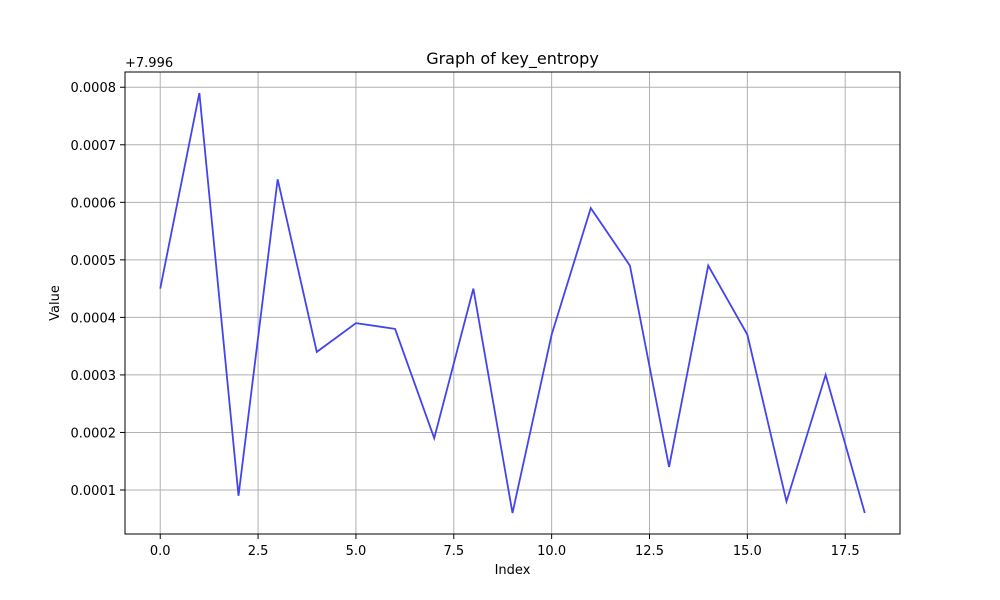 The width and height of the screenshot is (1000, 600). What do you see at coordinates (94, 491) in the screenshot?
I see `y-tick-label: 0.0001` at bounding box center [94, 491].